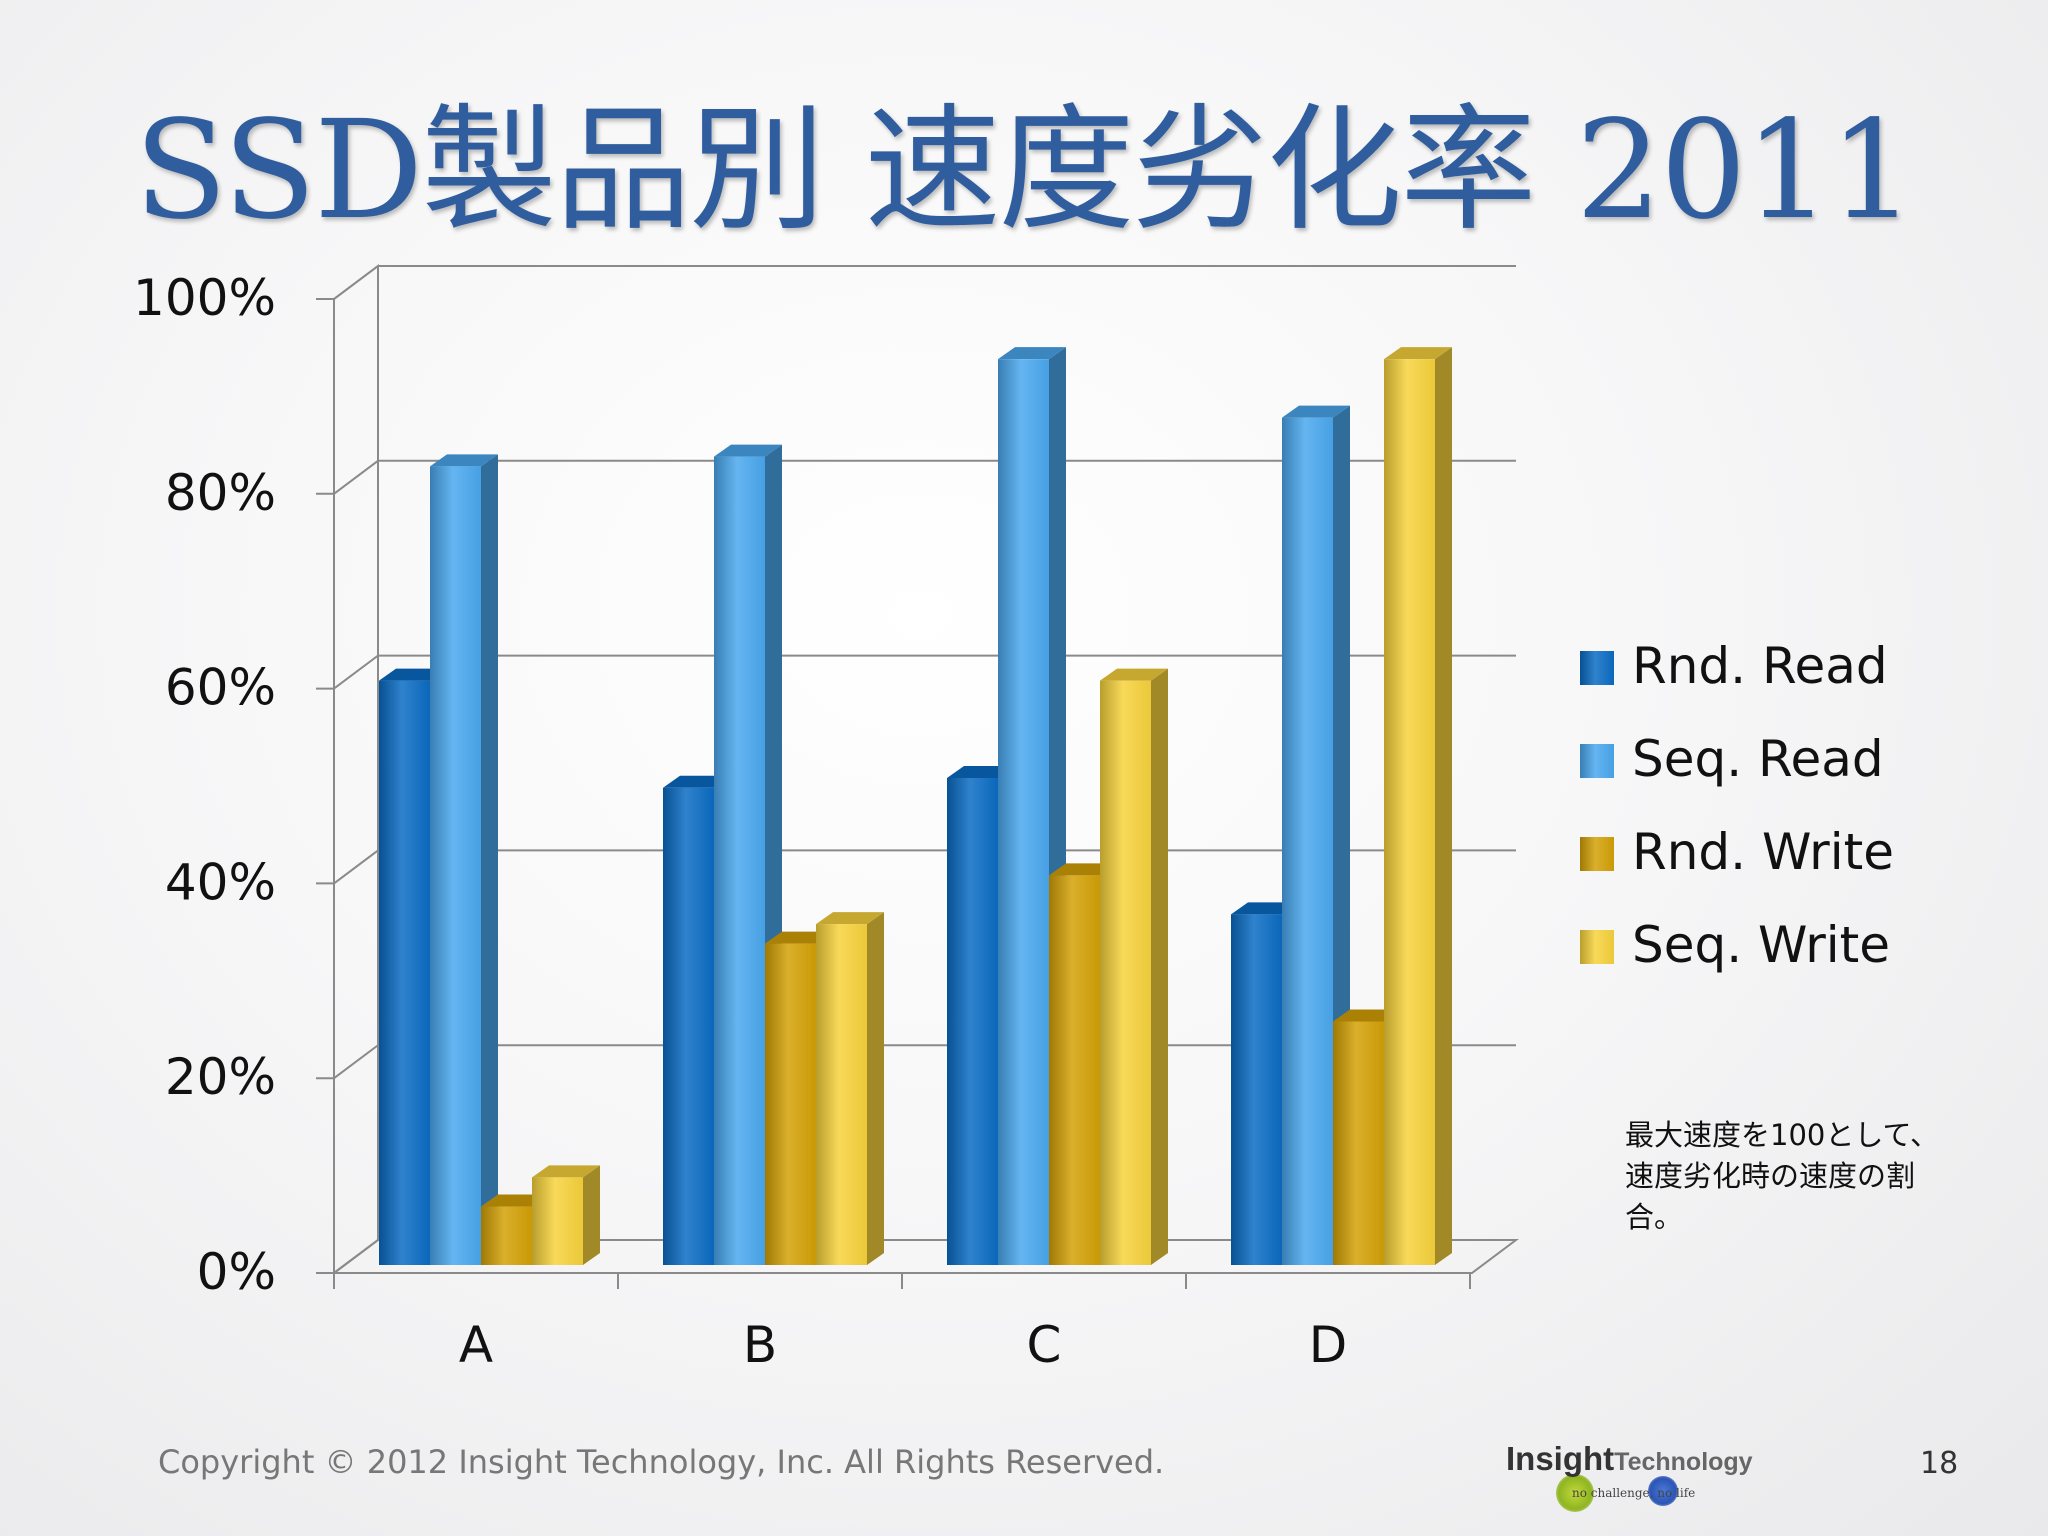  Describe the element at coordinates (204, 298) in the screenshot. I see `y-tick-label: 100%` at that location.